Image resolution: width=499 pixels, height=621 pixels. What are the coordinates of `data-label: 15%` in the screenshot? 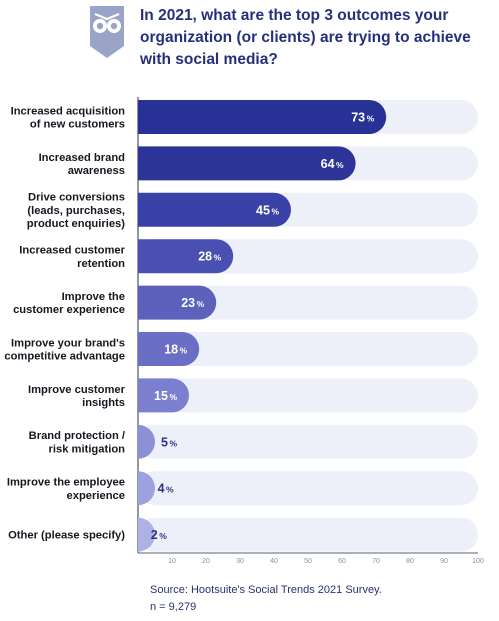 It's located at (165, 396).